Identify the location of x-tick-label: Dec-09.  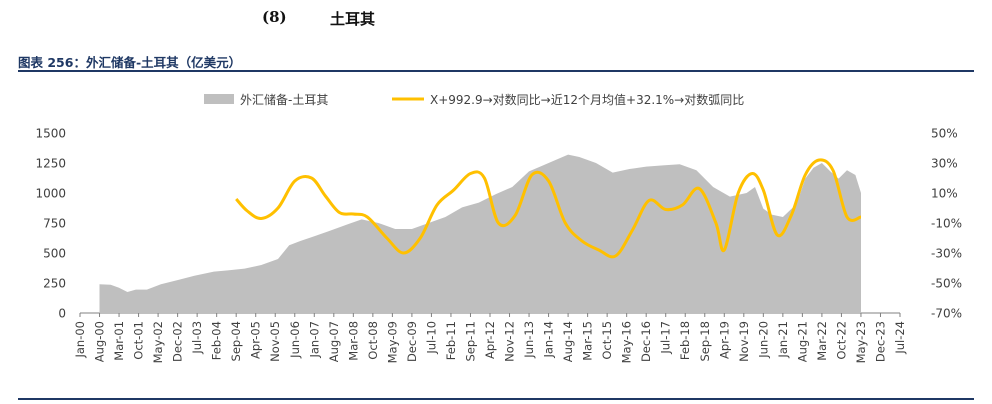
(412, 341).